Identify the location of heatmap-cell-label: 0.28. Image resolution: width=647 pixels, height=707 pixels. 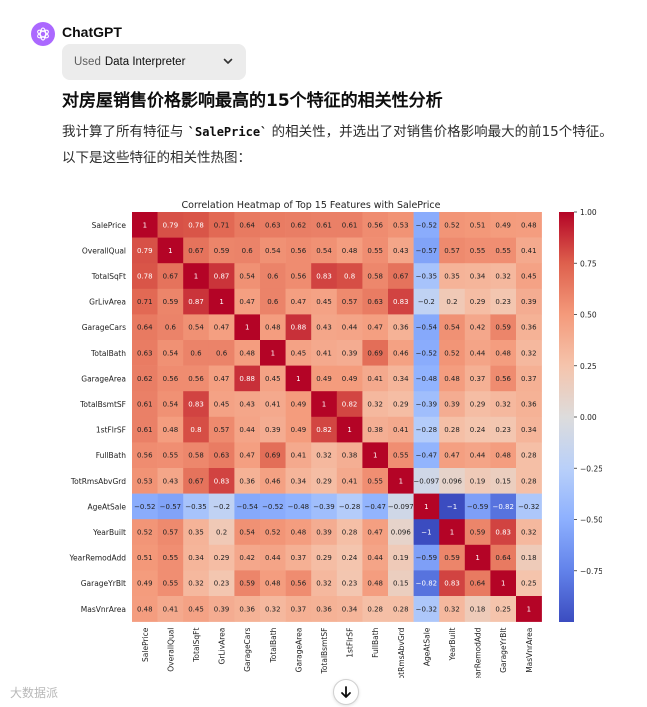
(350, 533).